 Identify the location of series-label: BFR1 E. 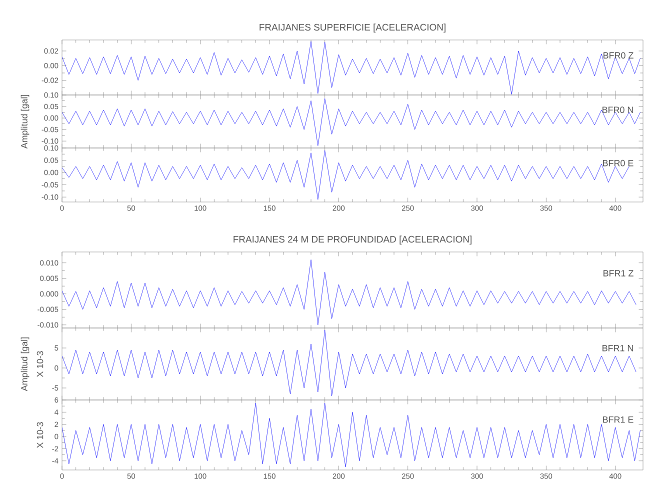
(618, 419).